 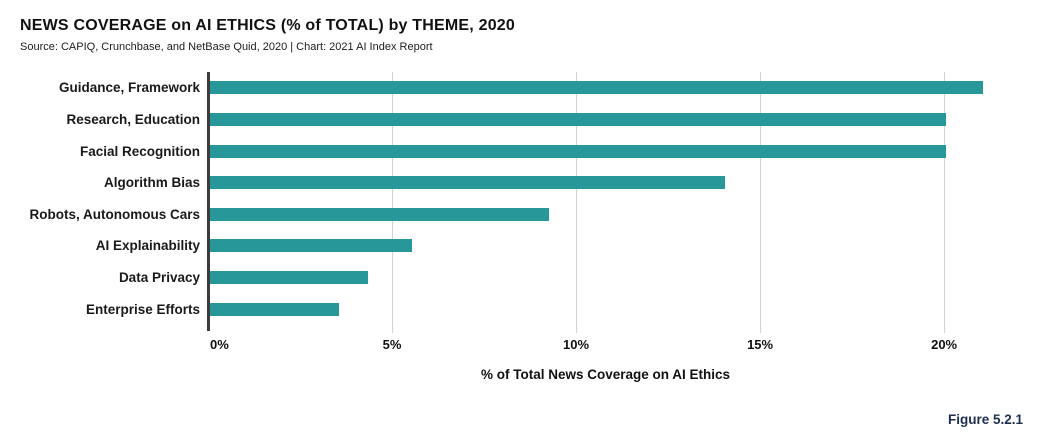 I want to click on category-label-6: Data Privacy, so click(x=159, y=278).